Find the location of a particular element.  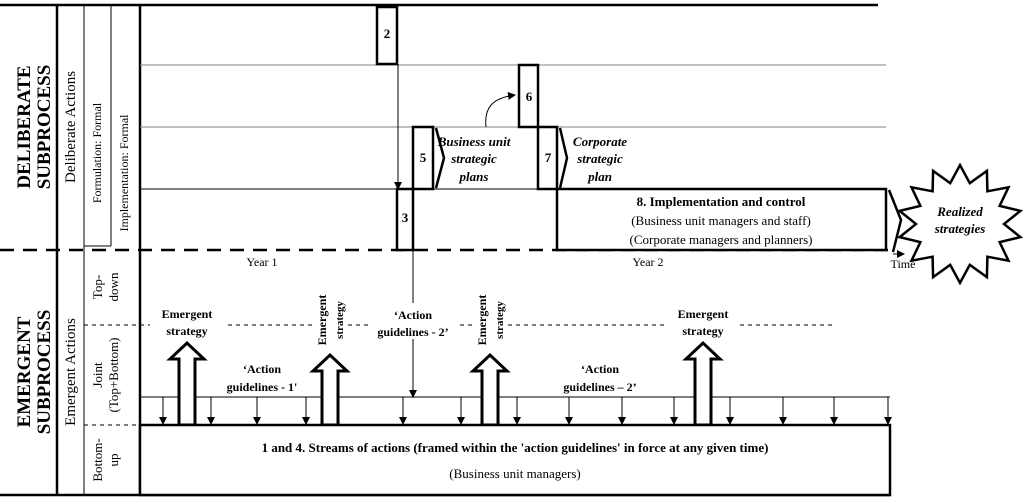

bottom-up-label: Bottom- is located at coordinates (97, 459).